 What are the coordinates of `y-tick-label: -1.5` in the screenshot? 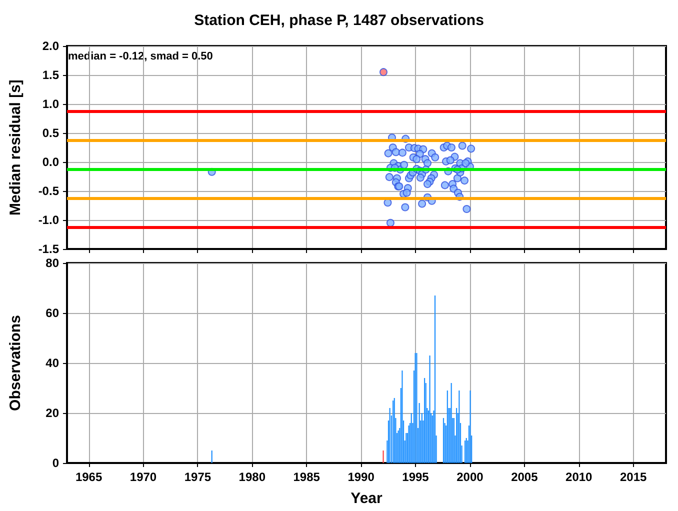 It's located at (49, 249).